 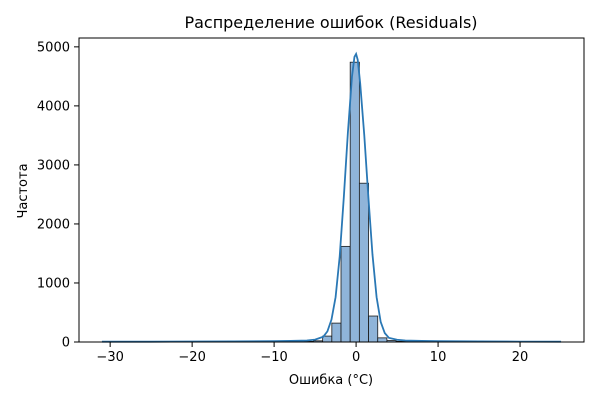 What do you see at coordinates (53, 165) in the screenshot?
I see `y-tick-label: 3000` at bounding box center [53, 165].